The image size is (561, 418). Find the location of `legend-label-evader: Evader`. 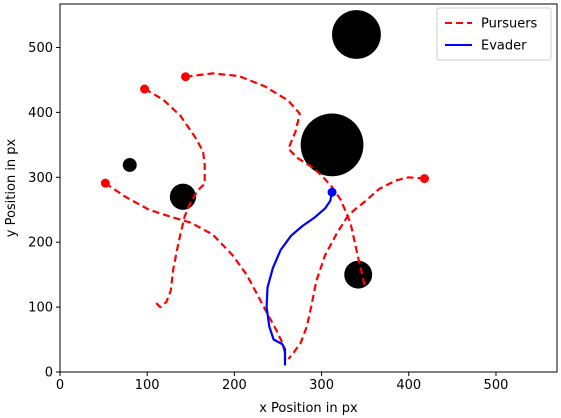

legend-label-evader: Evader is located at coordinates (504, 46).